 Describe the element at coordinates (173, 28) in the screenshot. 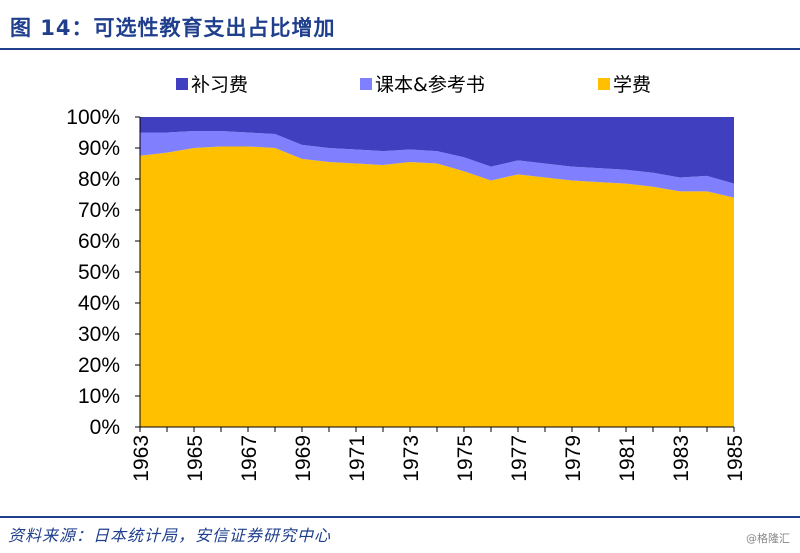

I see `chart-title: 图 14：可选性教育支出占比增加` at that location.